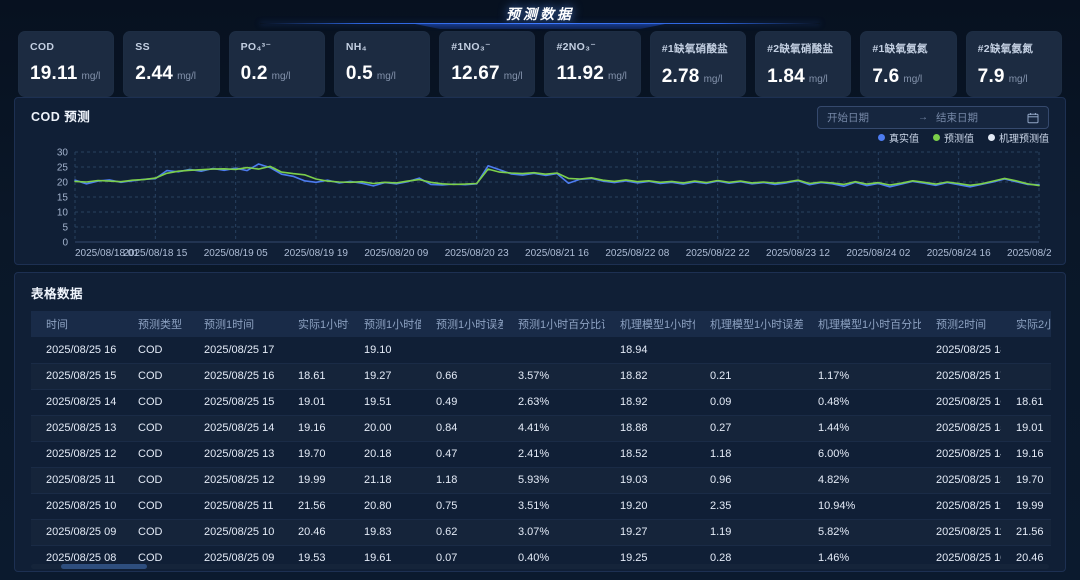  I want to click on h-scrollbar-thumb, so click(104, 566).